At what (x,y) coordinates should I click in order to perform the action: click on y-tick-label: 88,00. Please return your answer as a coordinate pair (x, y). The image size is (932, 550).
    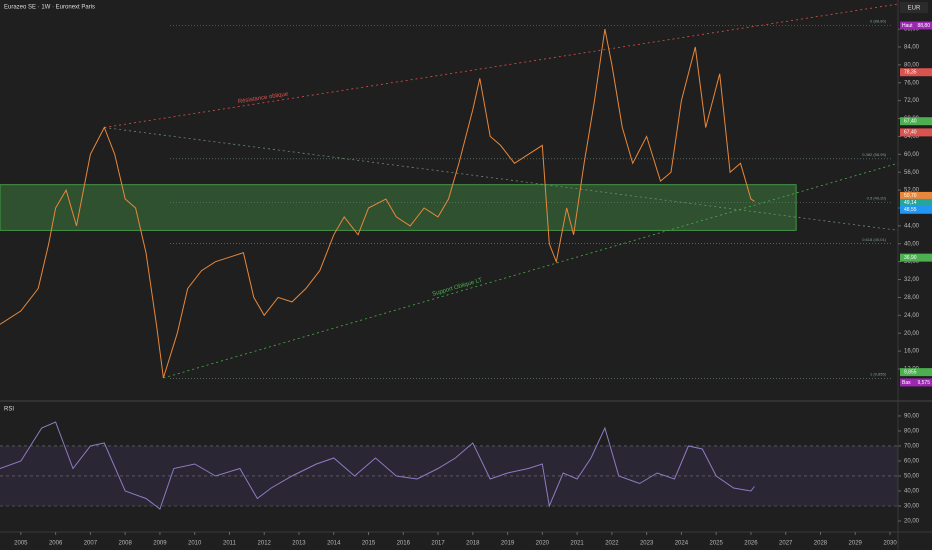
    Looking at the image, I should click on (912, 30).